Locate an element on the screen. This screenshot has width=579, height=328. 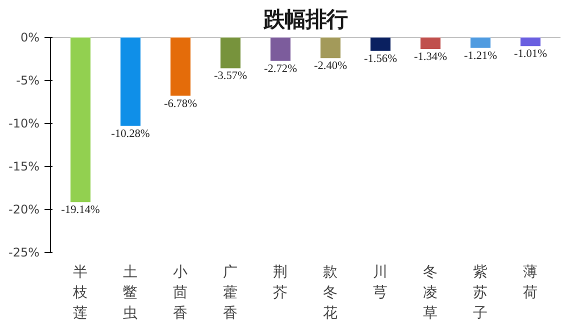
y-tick-label: -5% is located at coordinates (28, 81).